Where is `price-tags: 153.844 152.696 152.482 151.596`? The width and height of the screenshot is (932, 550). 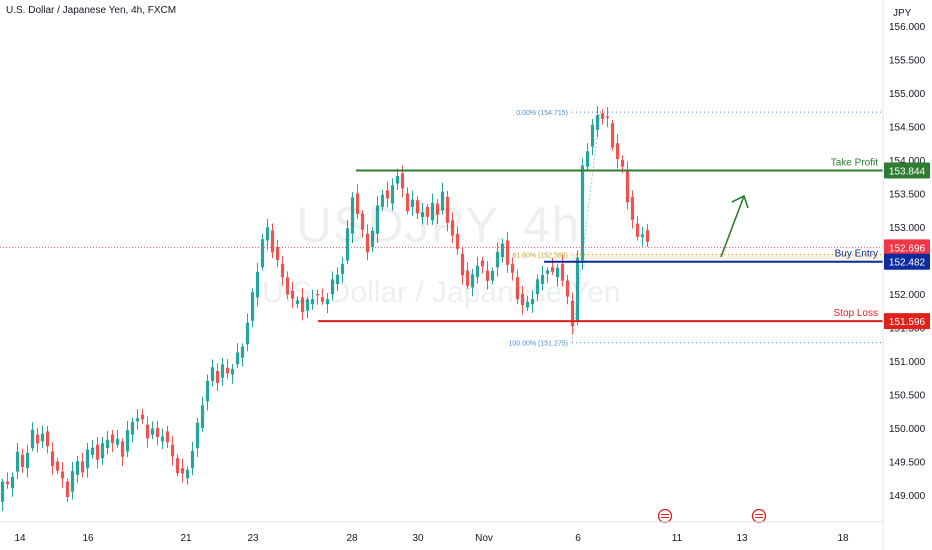 price-tags: 153.844 152.696 152.482 151.596 is located at coordinates (907, 246).